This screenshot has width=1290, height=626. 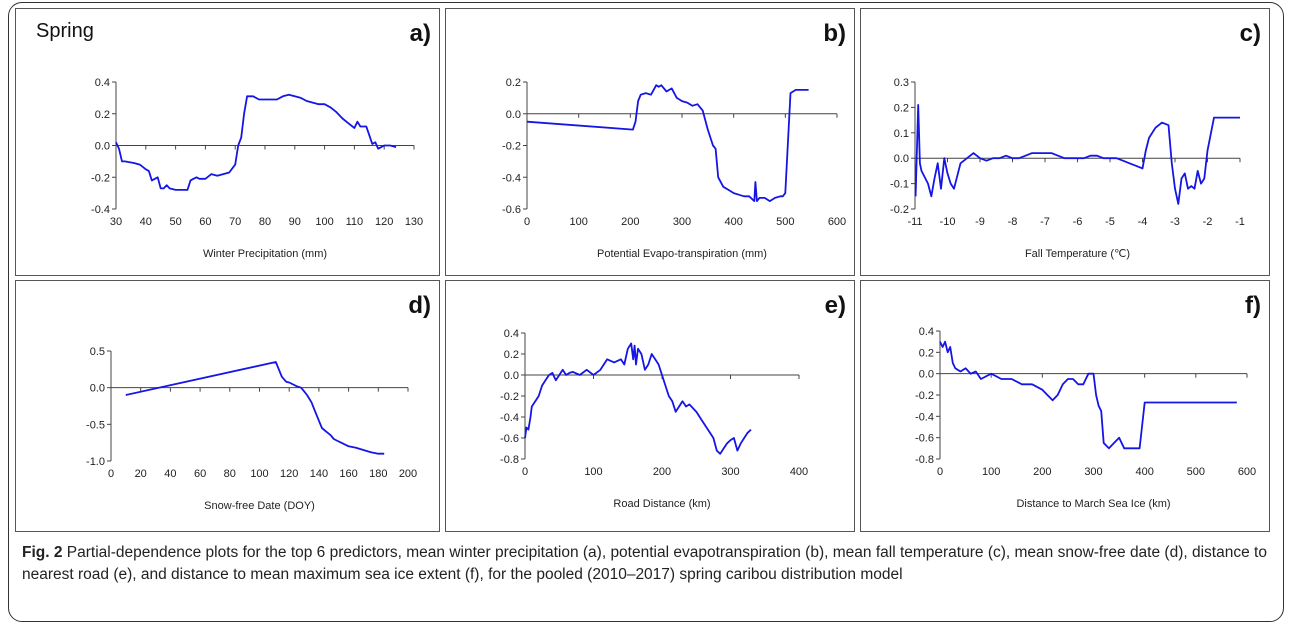 I want to click on x-tick-label: -7, so click(x=1045, y=222).